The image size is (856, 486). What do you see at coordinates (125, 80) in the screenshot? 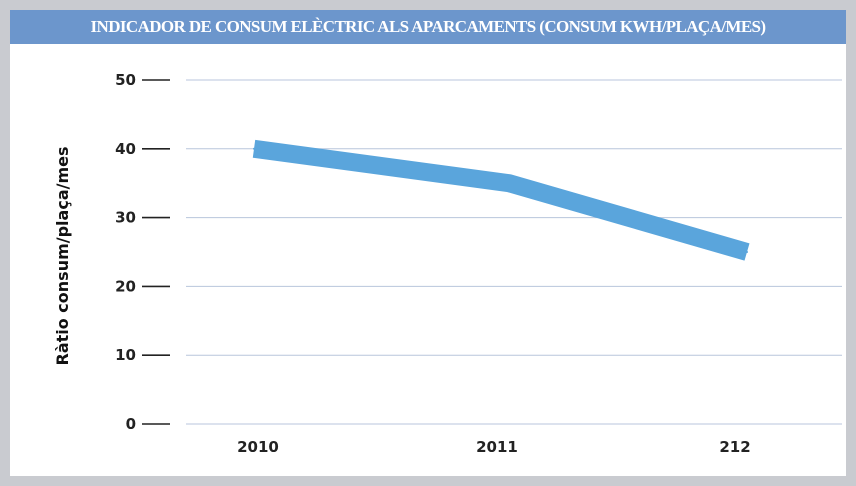
I see `y-tick-label-50: 50` at bounding box center [125, 80].